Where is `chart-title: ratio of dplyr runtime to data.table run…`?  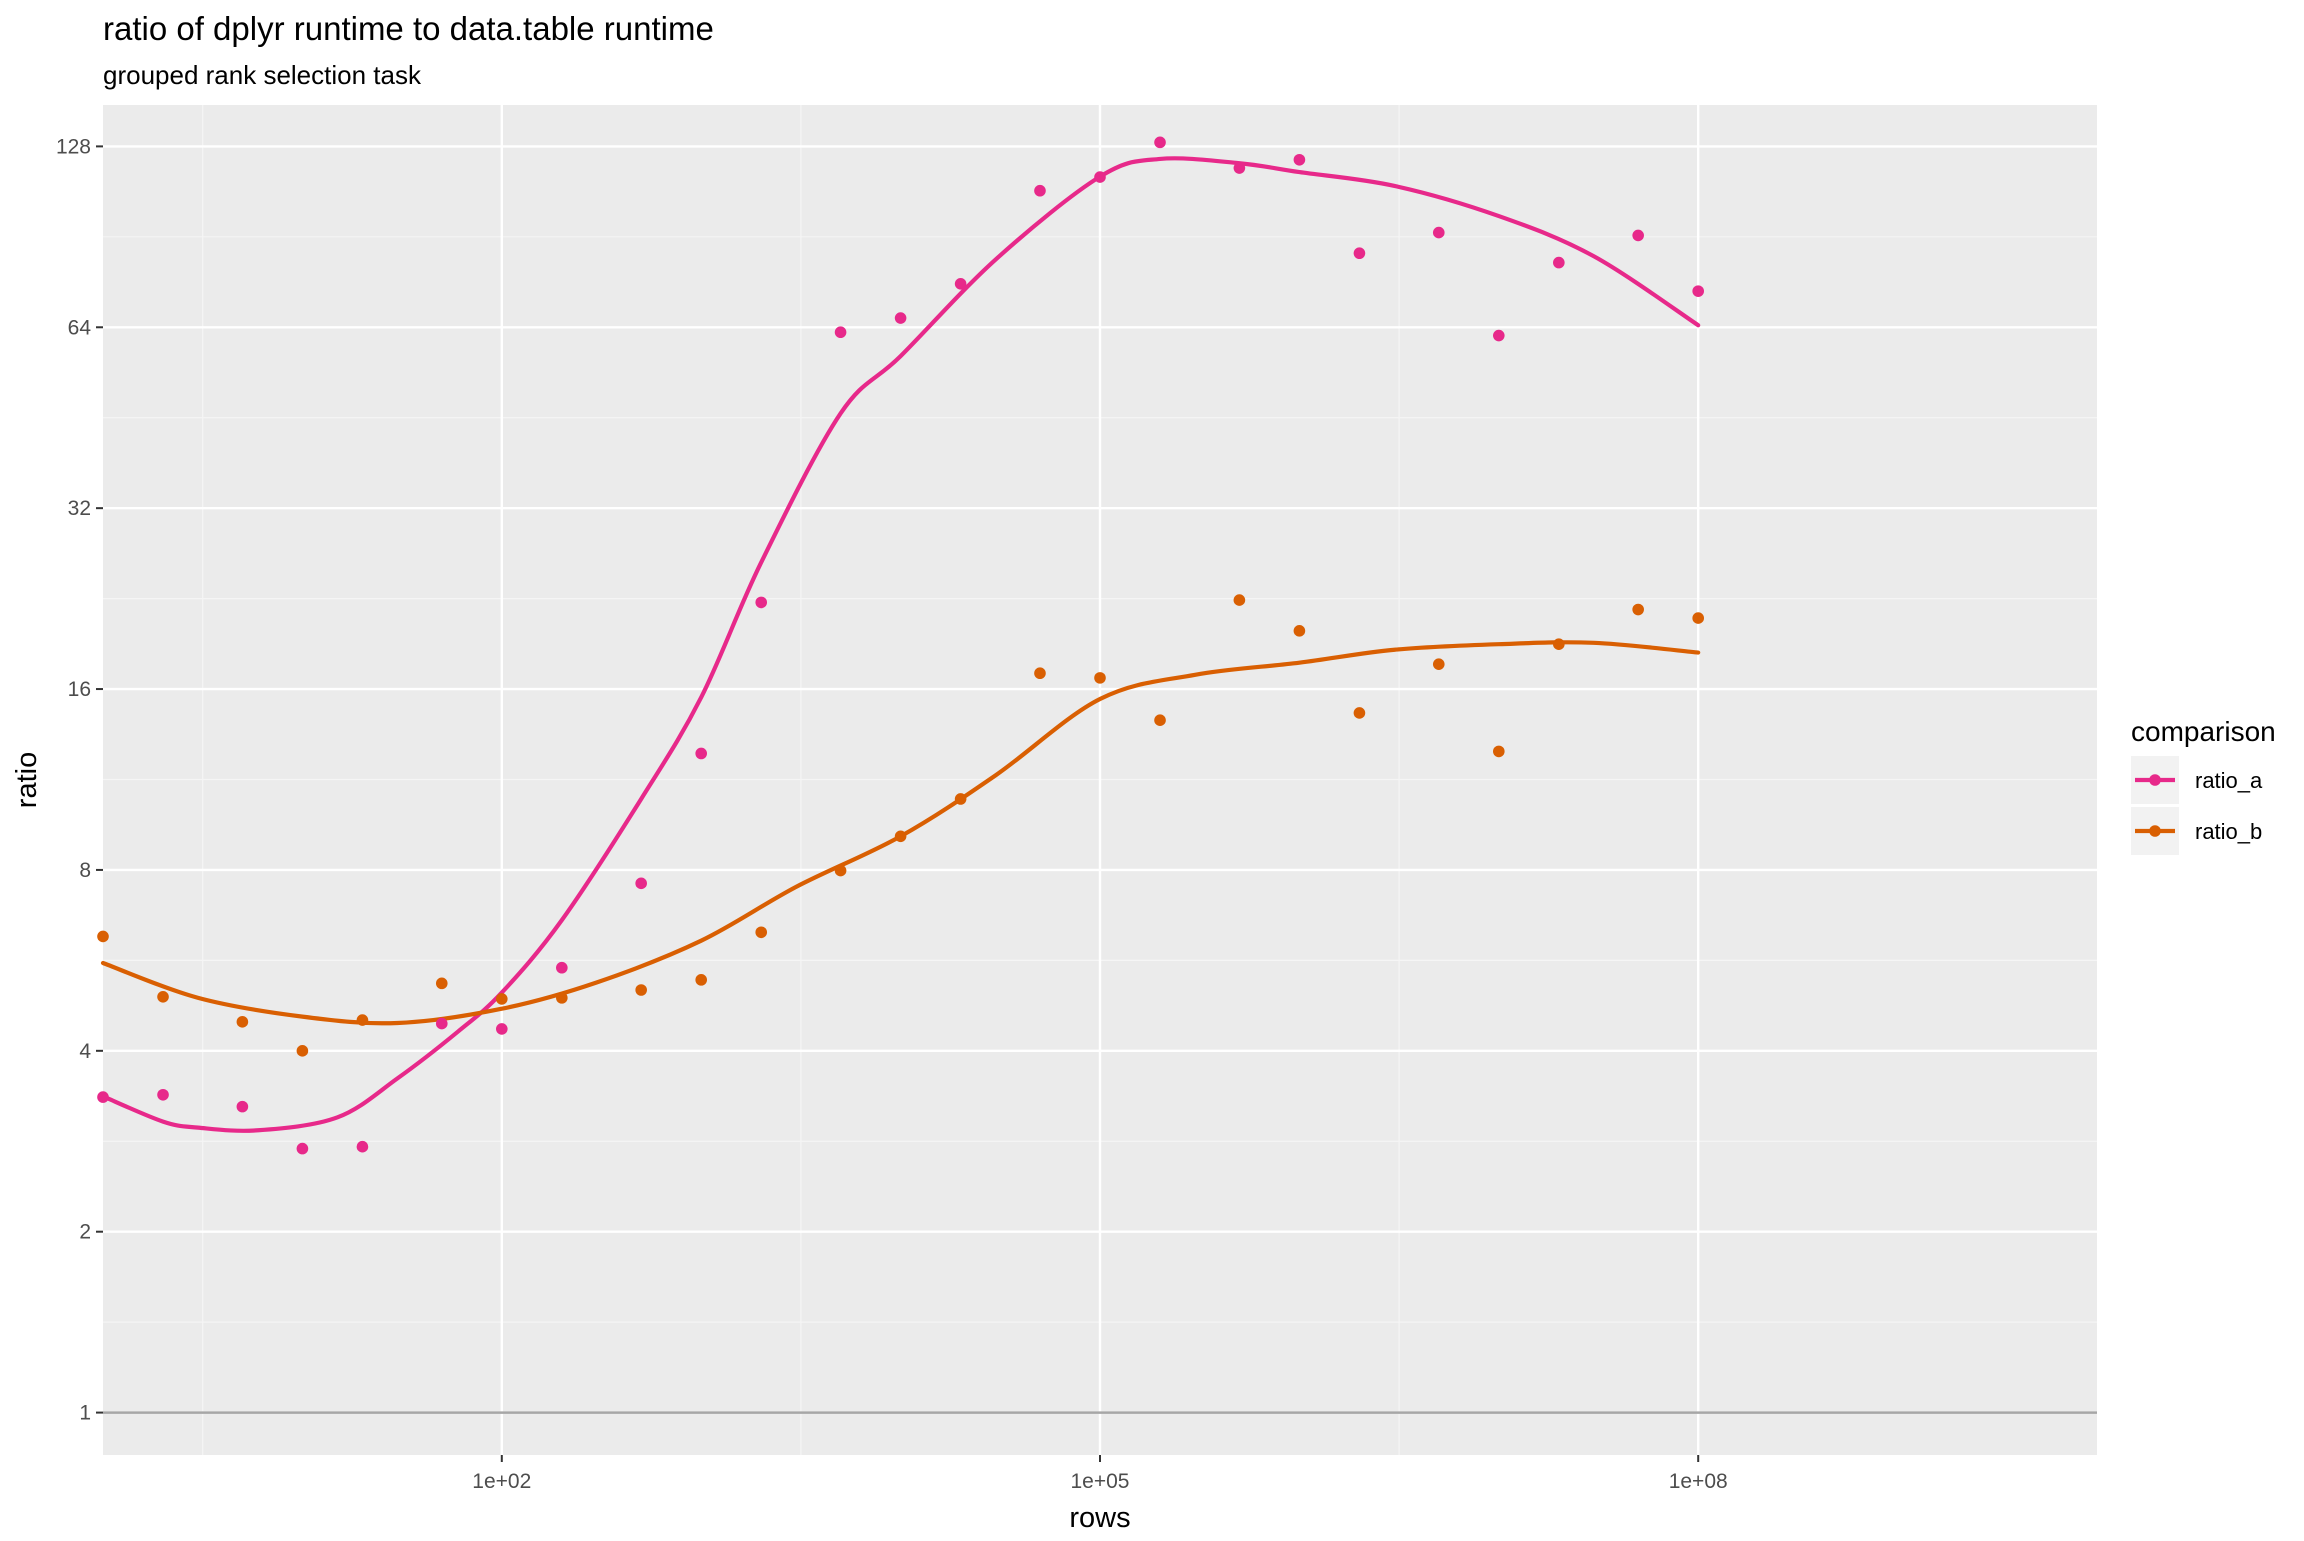
chart-title: ratio of dplyr runtime to data.table run… is located at coordinates (408, 28).